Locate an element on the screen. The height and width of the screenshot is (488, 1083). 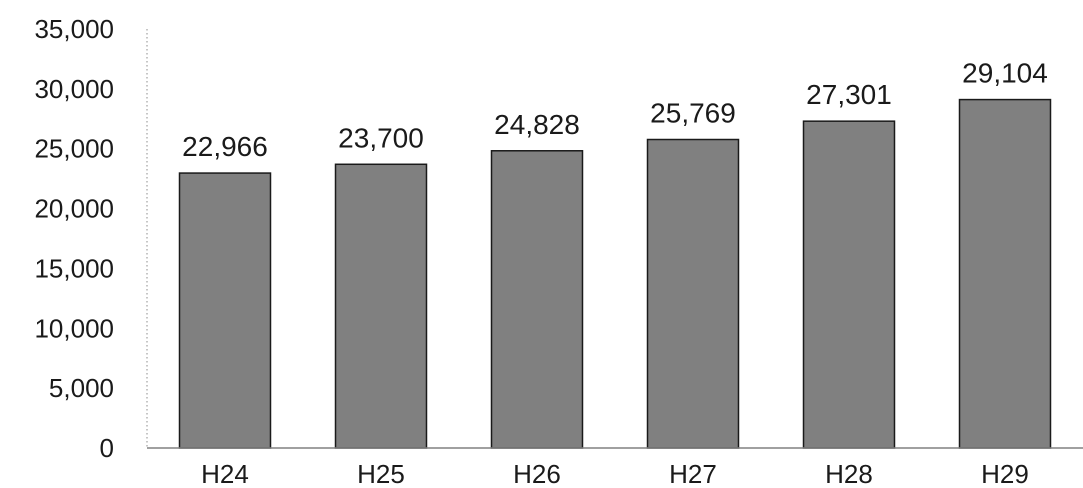
x-tick-label-h25: H25 is located at coordinates (381, 473).